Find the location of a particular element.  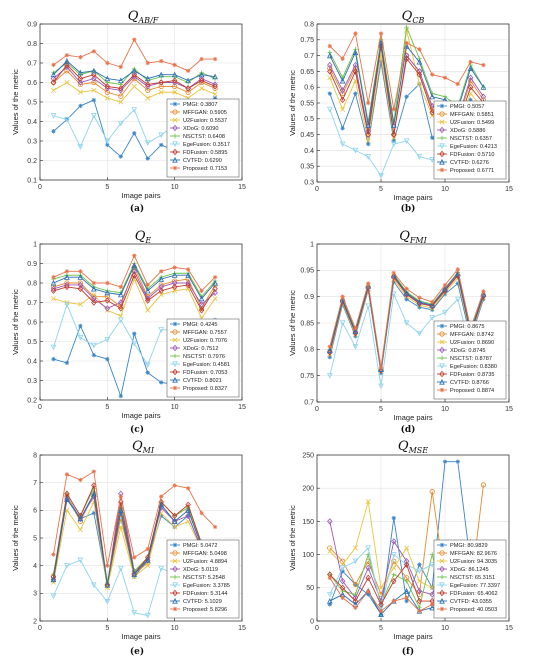

chart-title-main: Q is located at coordinates (404, 236).